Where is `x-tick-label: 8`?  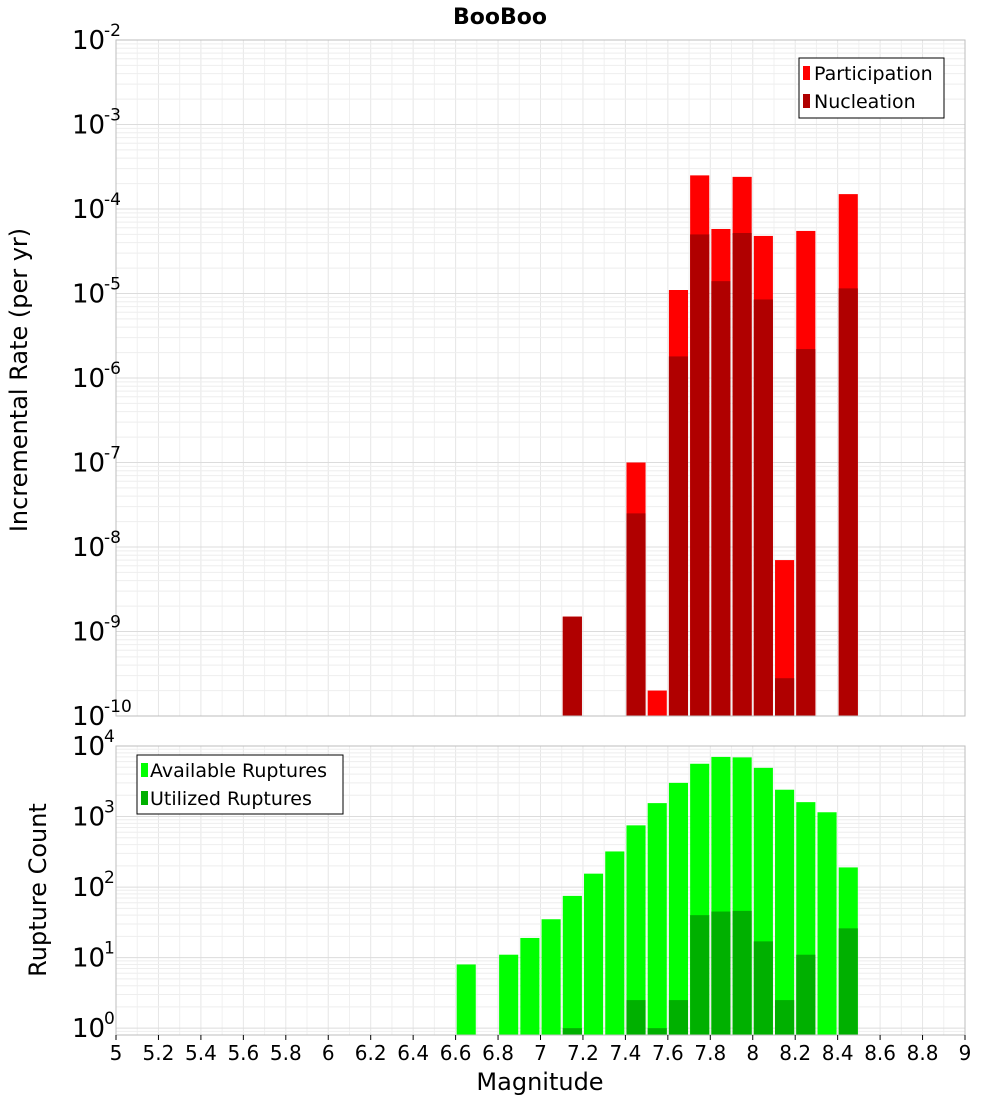
x-tick-label: 8 is located at coordinates (752, 1053).